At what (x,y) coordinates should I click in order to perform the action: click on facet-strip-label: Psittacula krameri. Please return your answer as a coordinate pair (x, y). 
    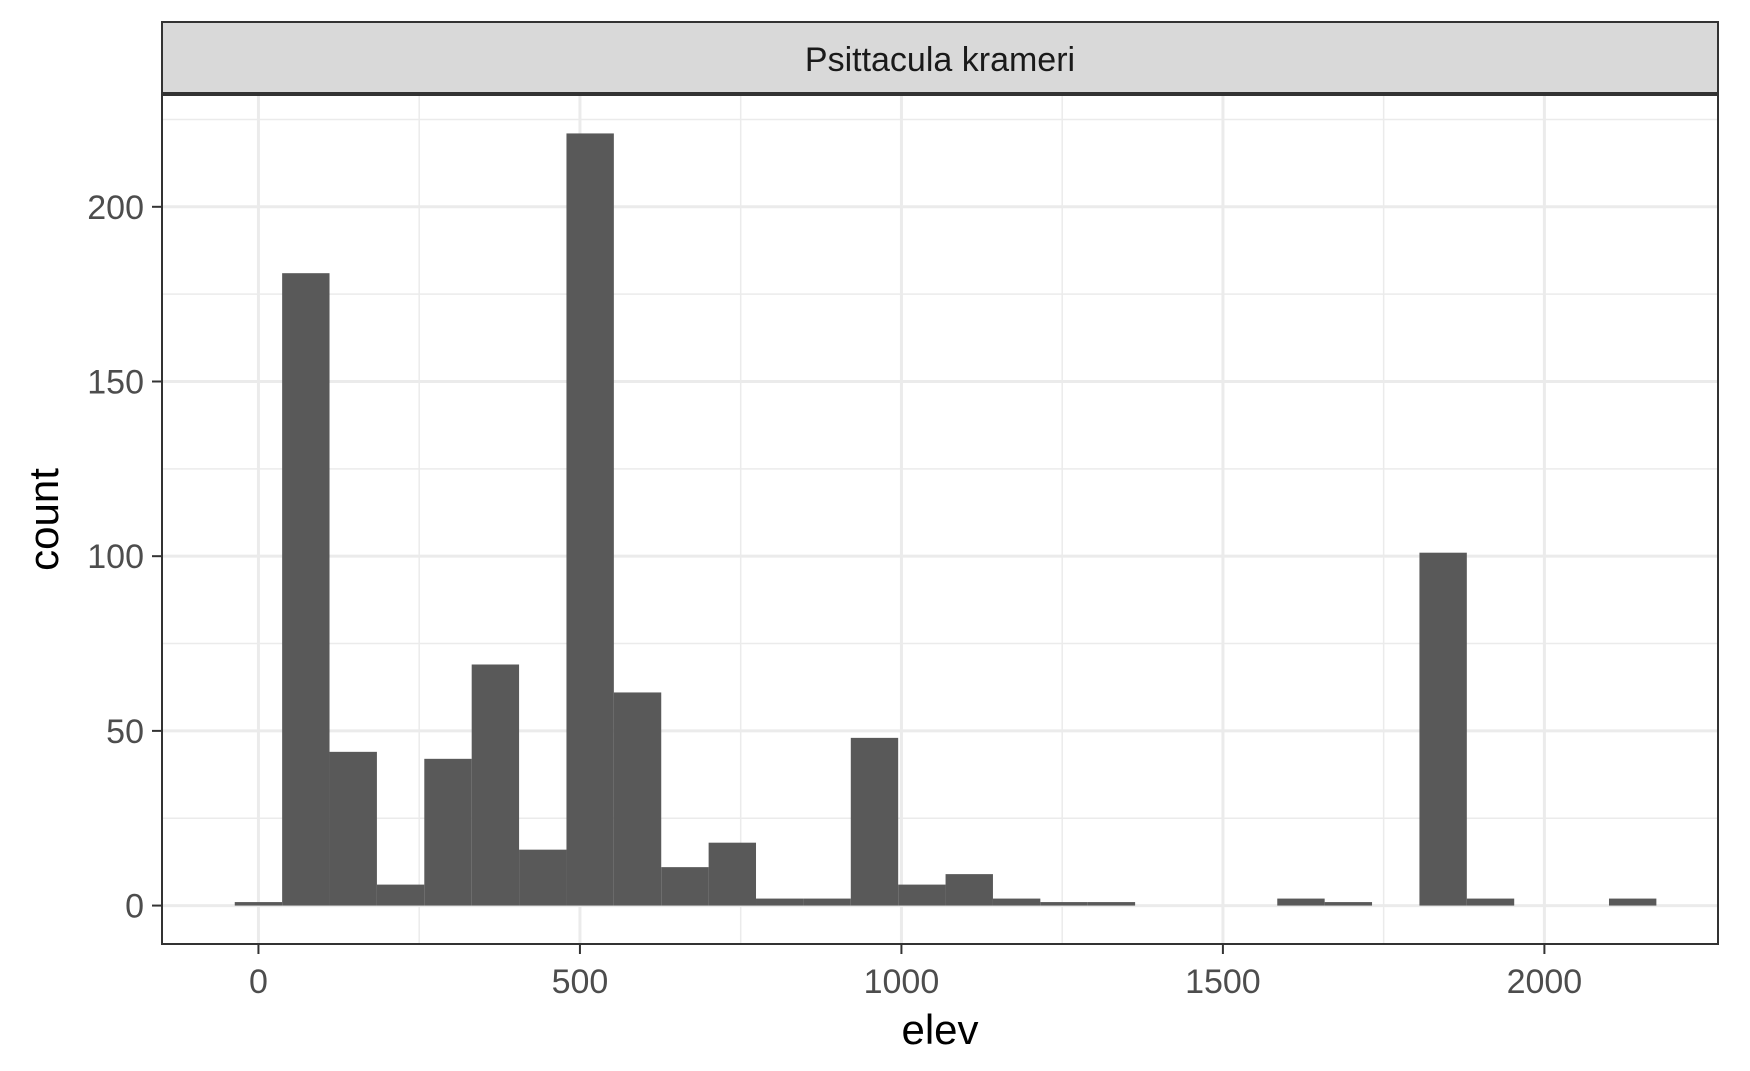
    Looking at the image, I should click on (940, 60).